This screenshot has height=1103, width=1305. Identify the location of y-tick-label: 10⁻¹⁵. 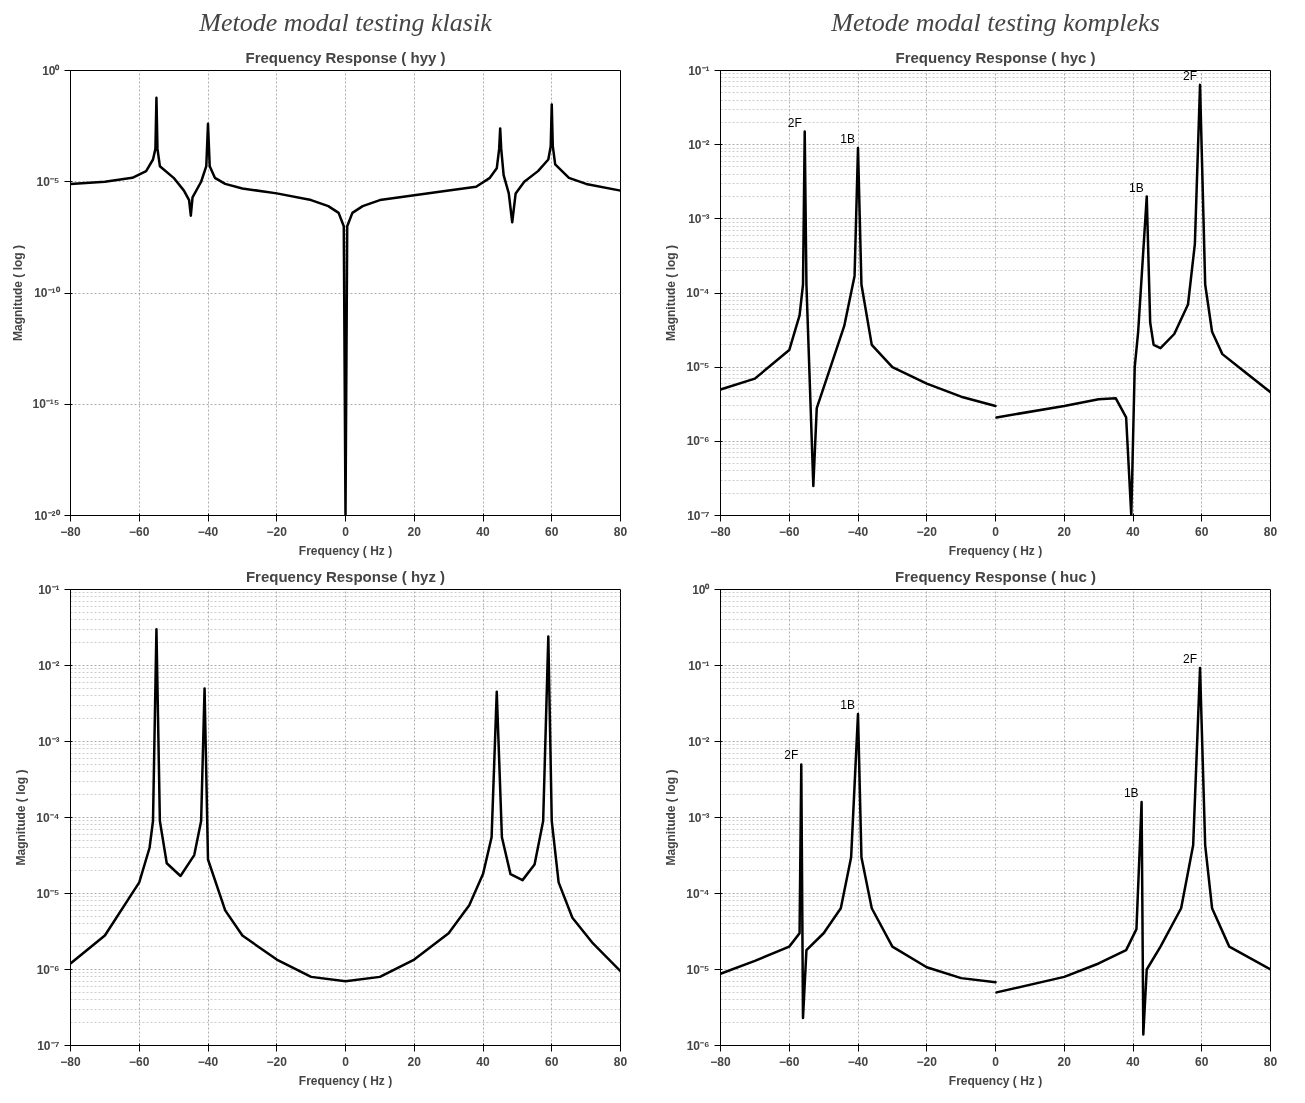
(46, 404).